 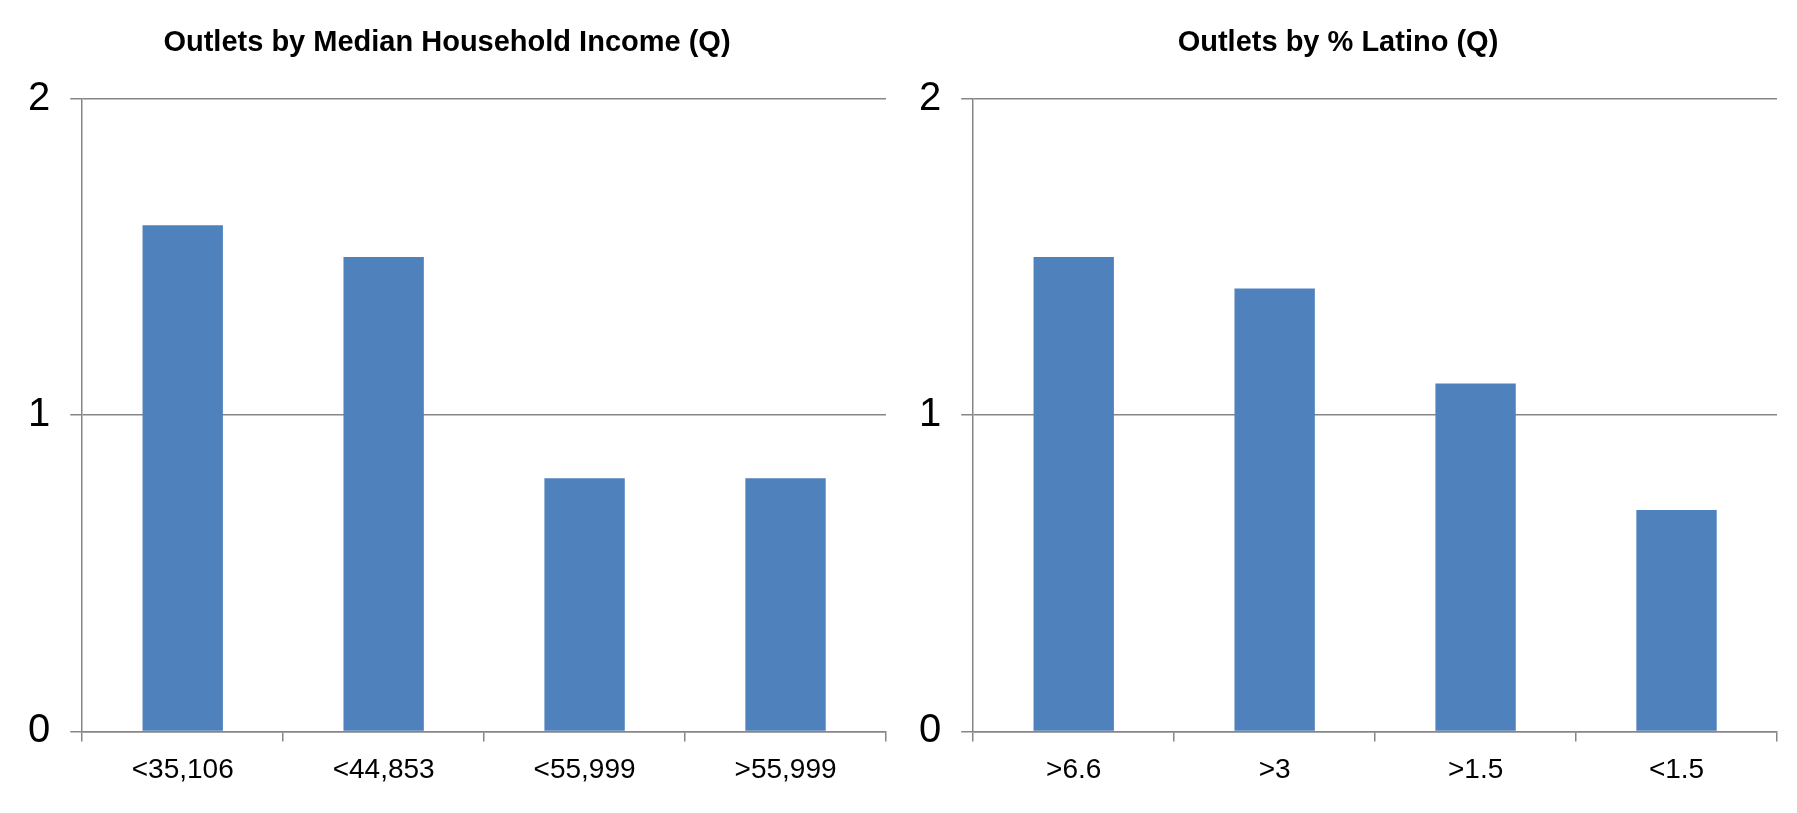 I want to click on x-tick-label: >55,999, so click(x=785, y=768).